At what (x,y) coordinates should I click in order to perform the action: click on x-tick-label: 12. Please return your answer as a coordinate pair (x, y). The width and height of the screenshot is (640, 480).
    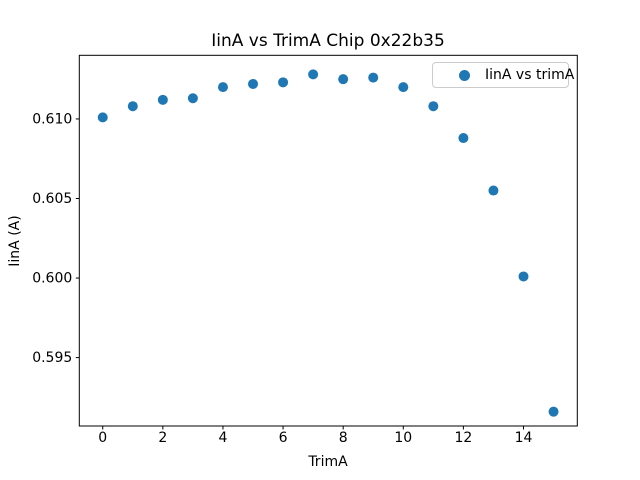
    Looking at the image, I should click on (463, 438).